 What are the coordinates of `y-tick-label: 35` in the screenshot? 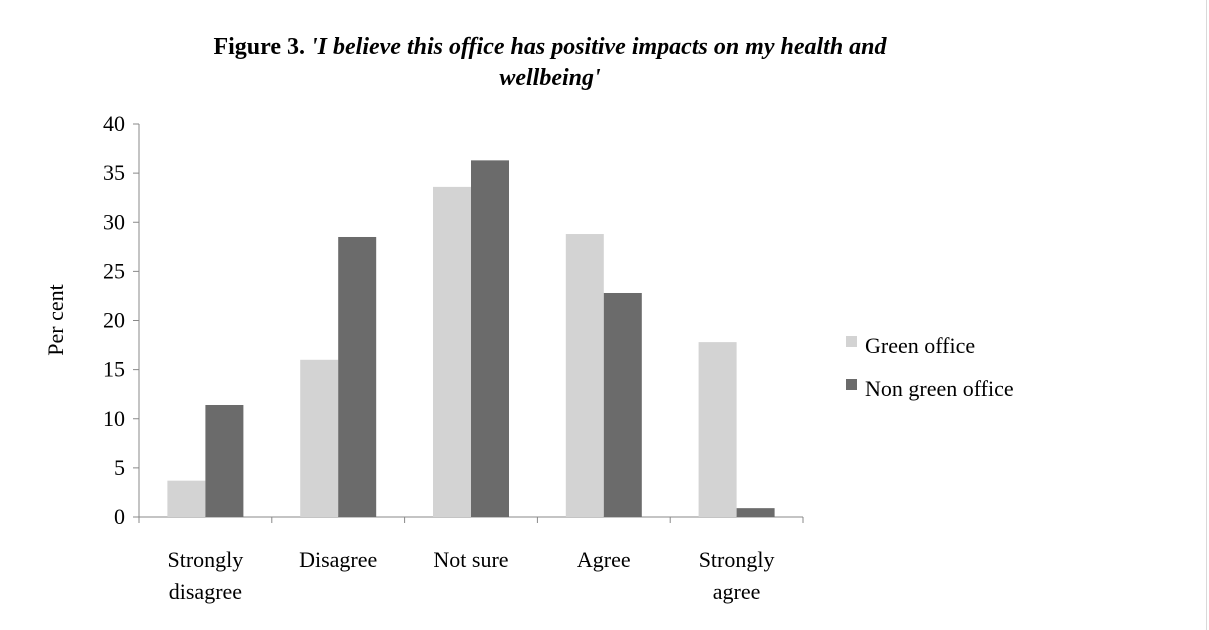 It's located at (114, 172).